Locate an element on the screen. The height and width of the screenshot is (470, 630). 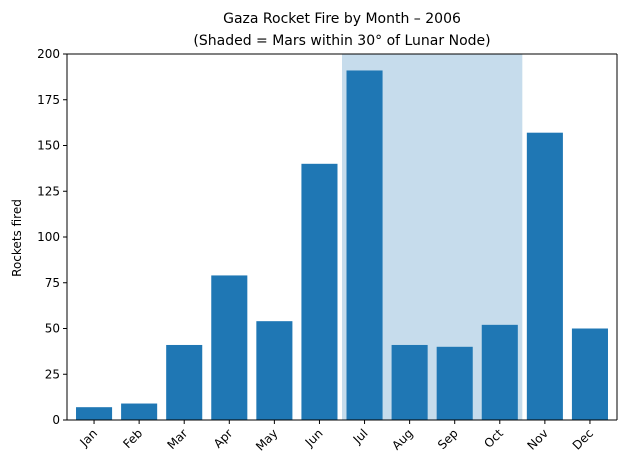
bar-apr is located at coordinates (229, 347).